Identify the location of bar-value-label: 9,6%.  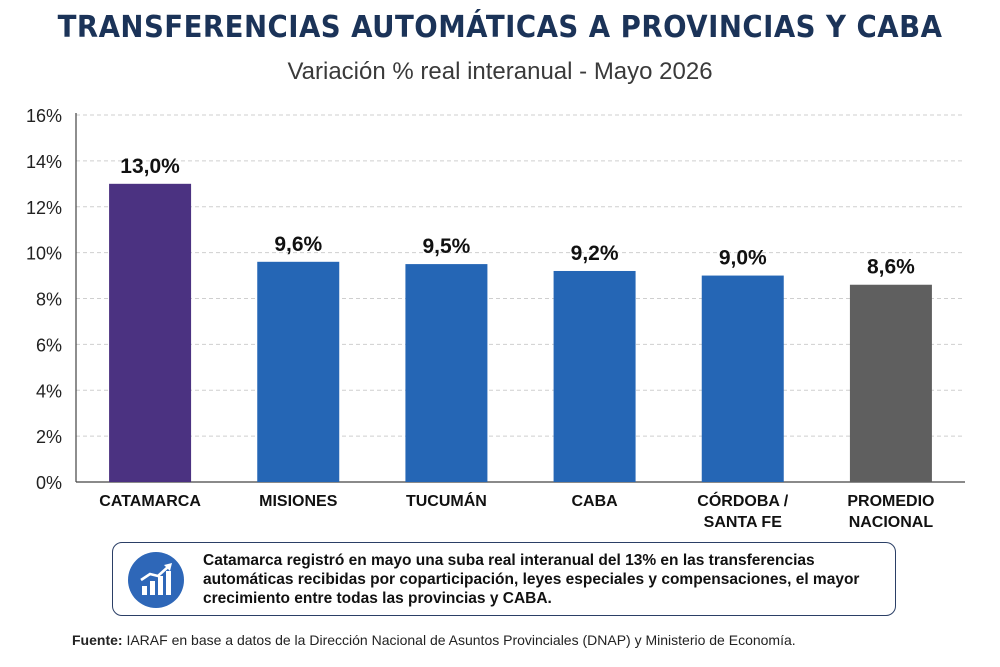
(298, 244).